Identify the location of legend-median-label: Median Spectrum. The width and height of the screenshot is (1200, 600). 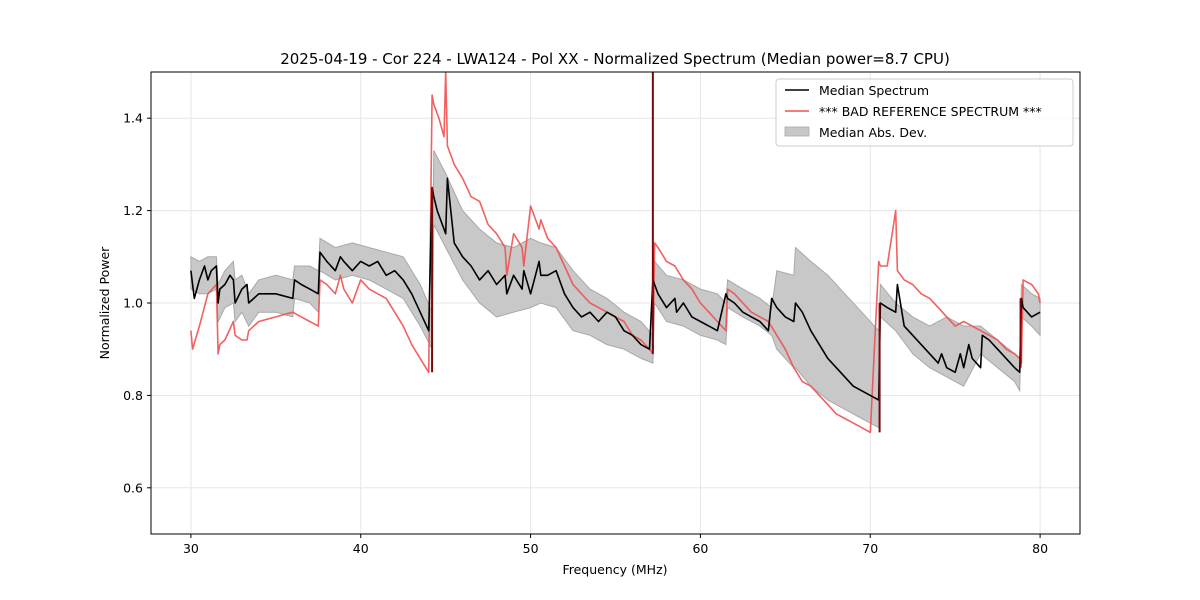
(874, 90).